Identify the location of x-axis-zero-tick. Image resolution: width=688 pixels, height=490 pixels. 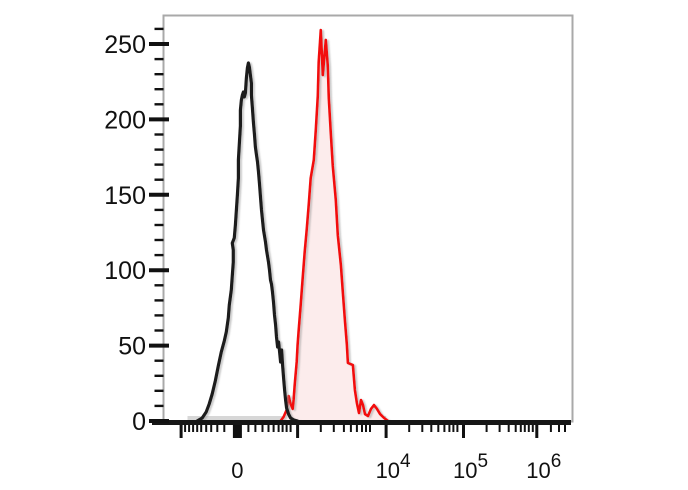
(237, 431).